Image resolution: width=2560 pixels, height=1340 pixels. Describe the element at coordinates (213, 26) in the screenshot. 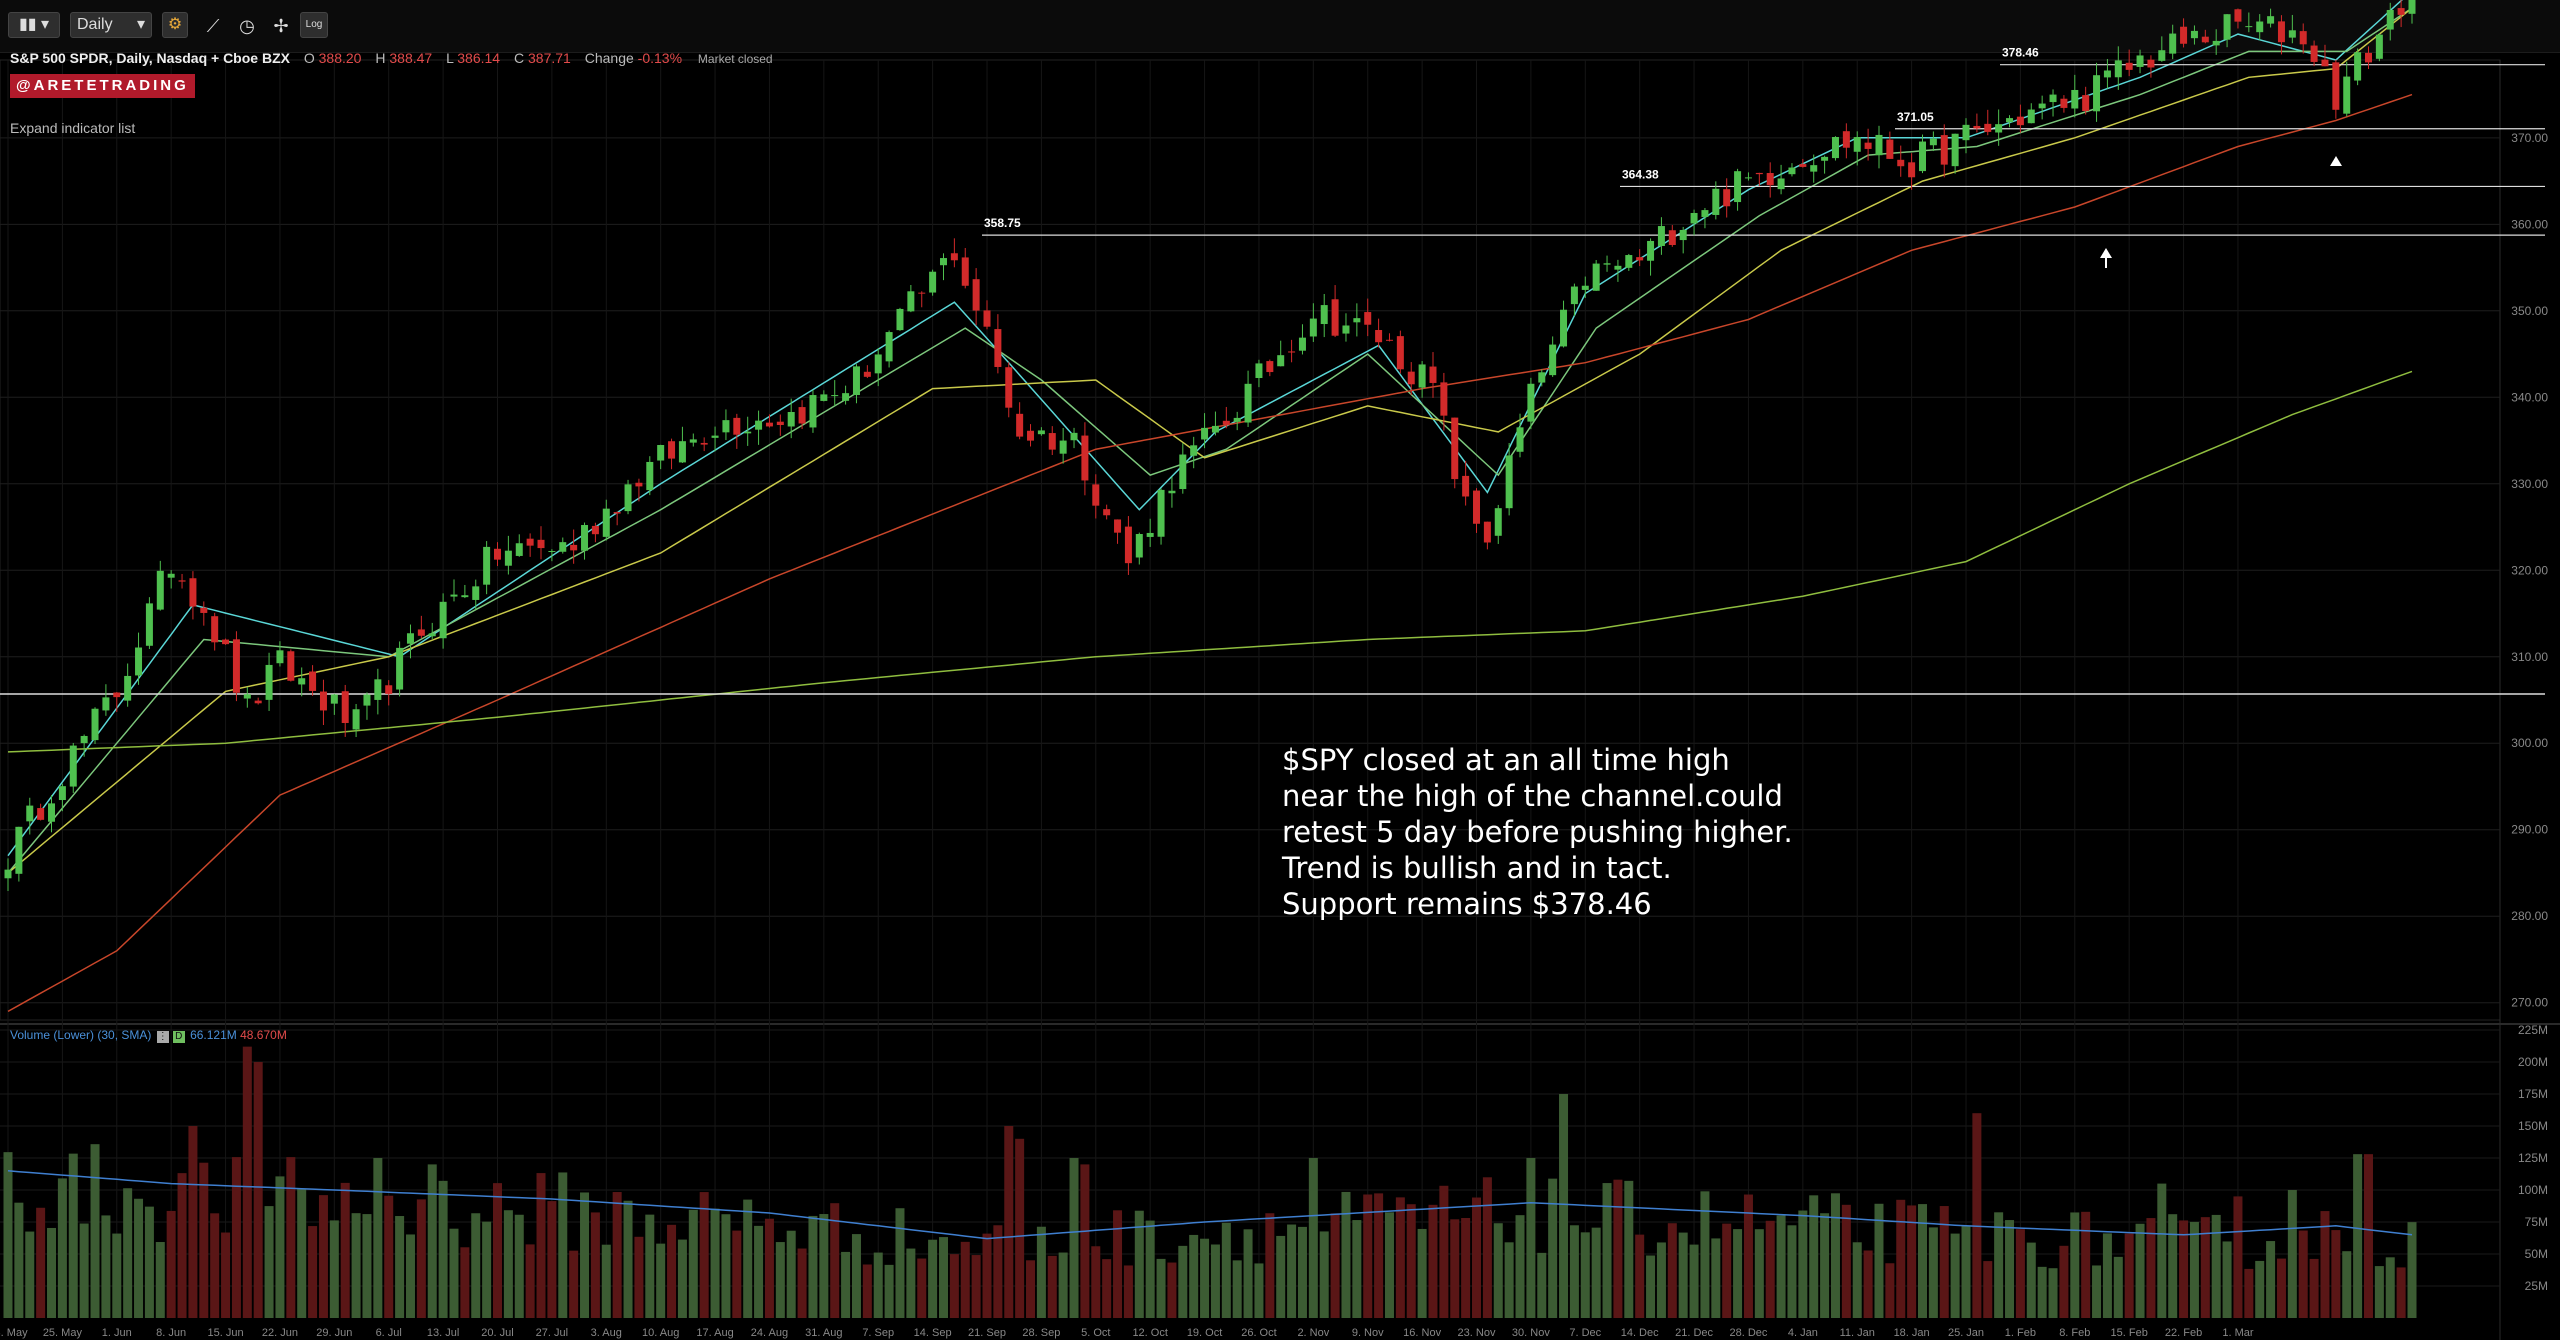

I see `drawing-tool-button: ⟋` at that location.